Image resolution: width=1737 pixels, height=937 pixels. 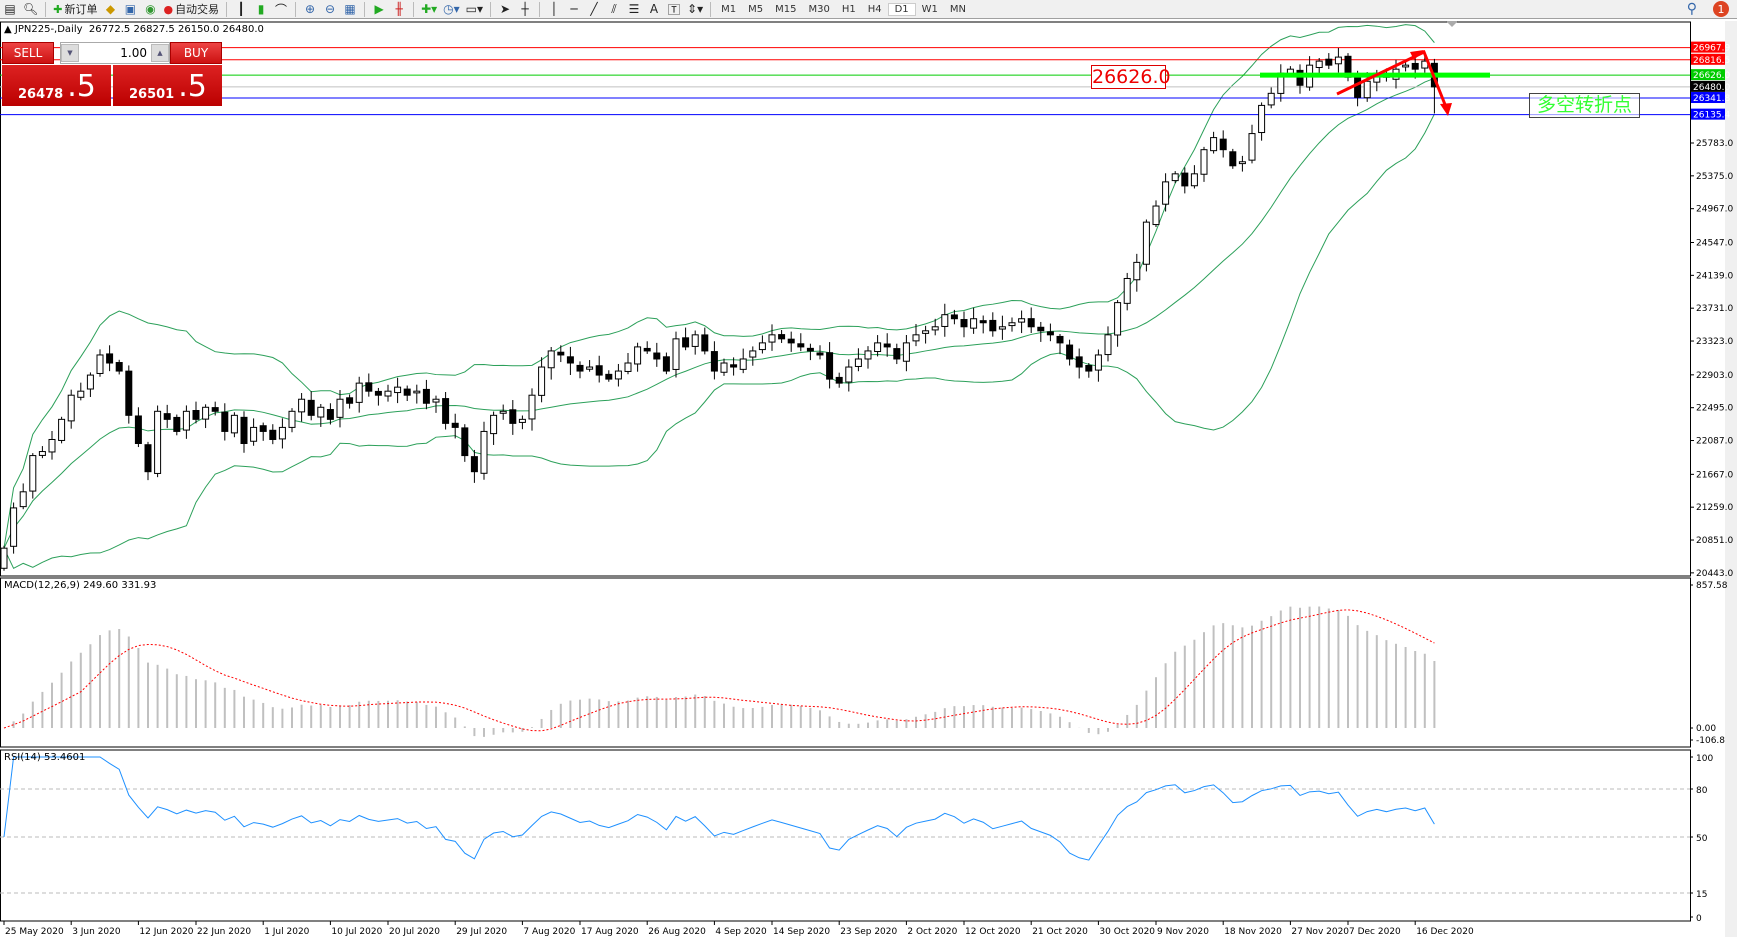 What do you see at coordinates (70, 53) in the screenshot?
I see `volume-decrease-icon: ▼` at bounding box center [70, 53].